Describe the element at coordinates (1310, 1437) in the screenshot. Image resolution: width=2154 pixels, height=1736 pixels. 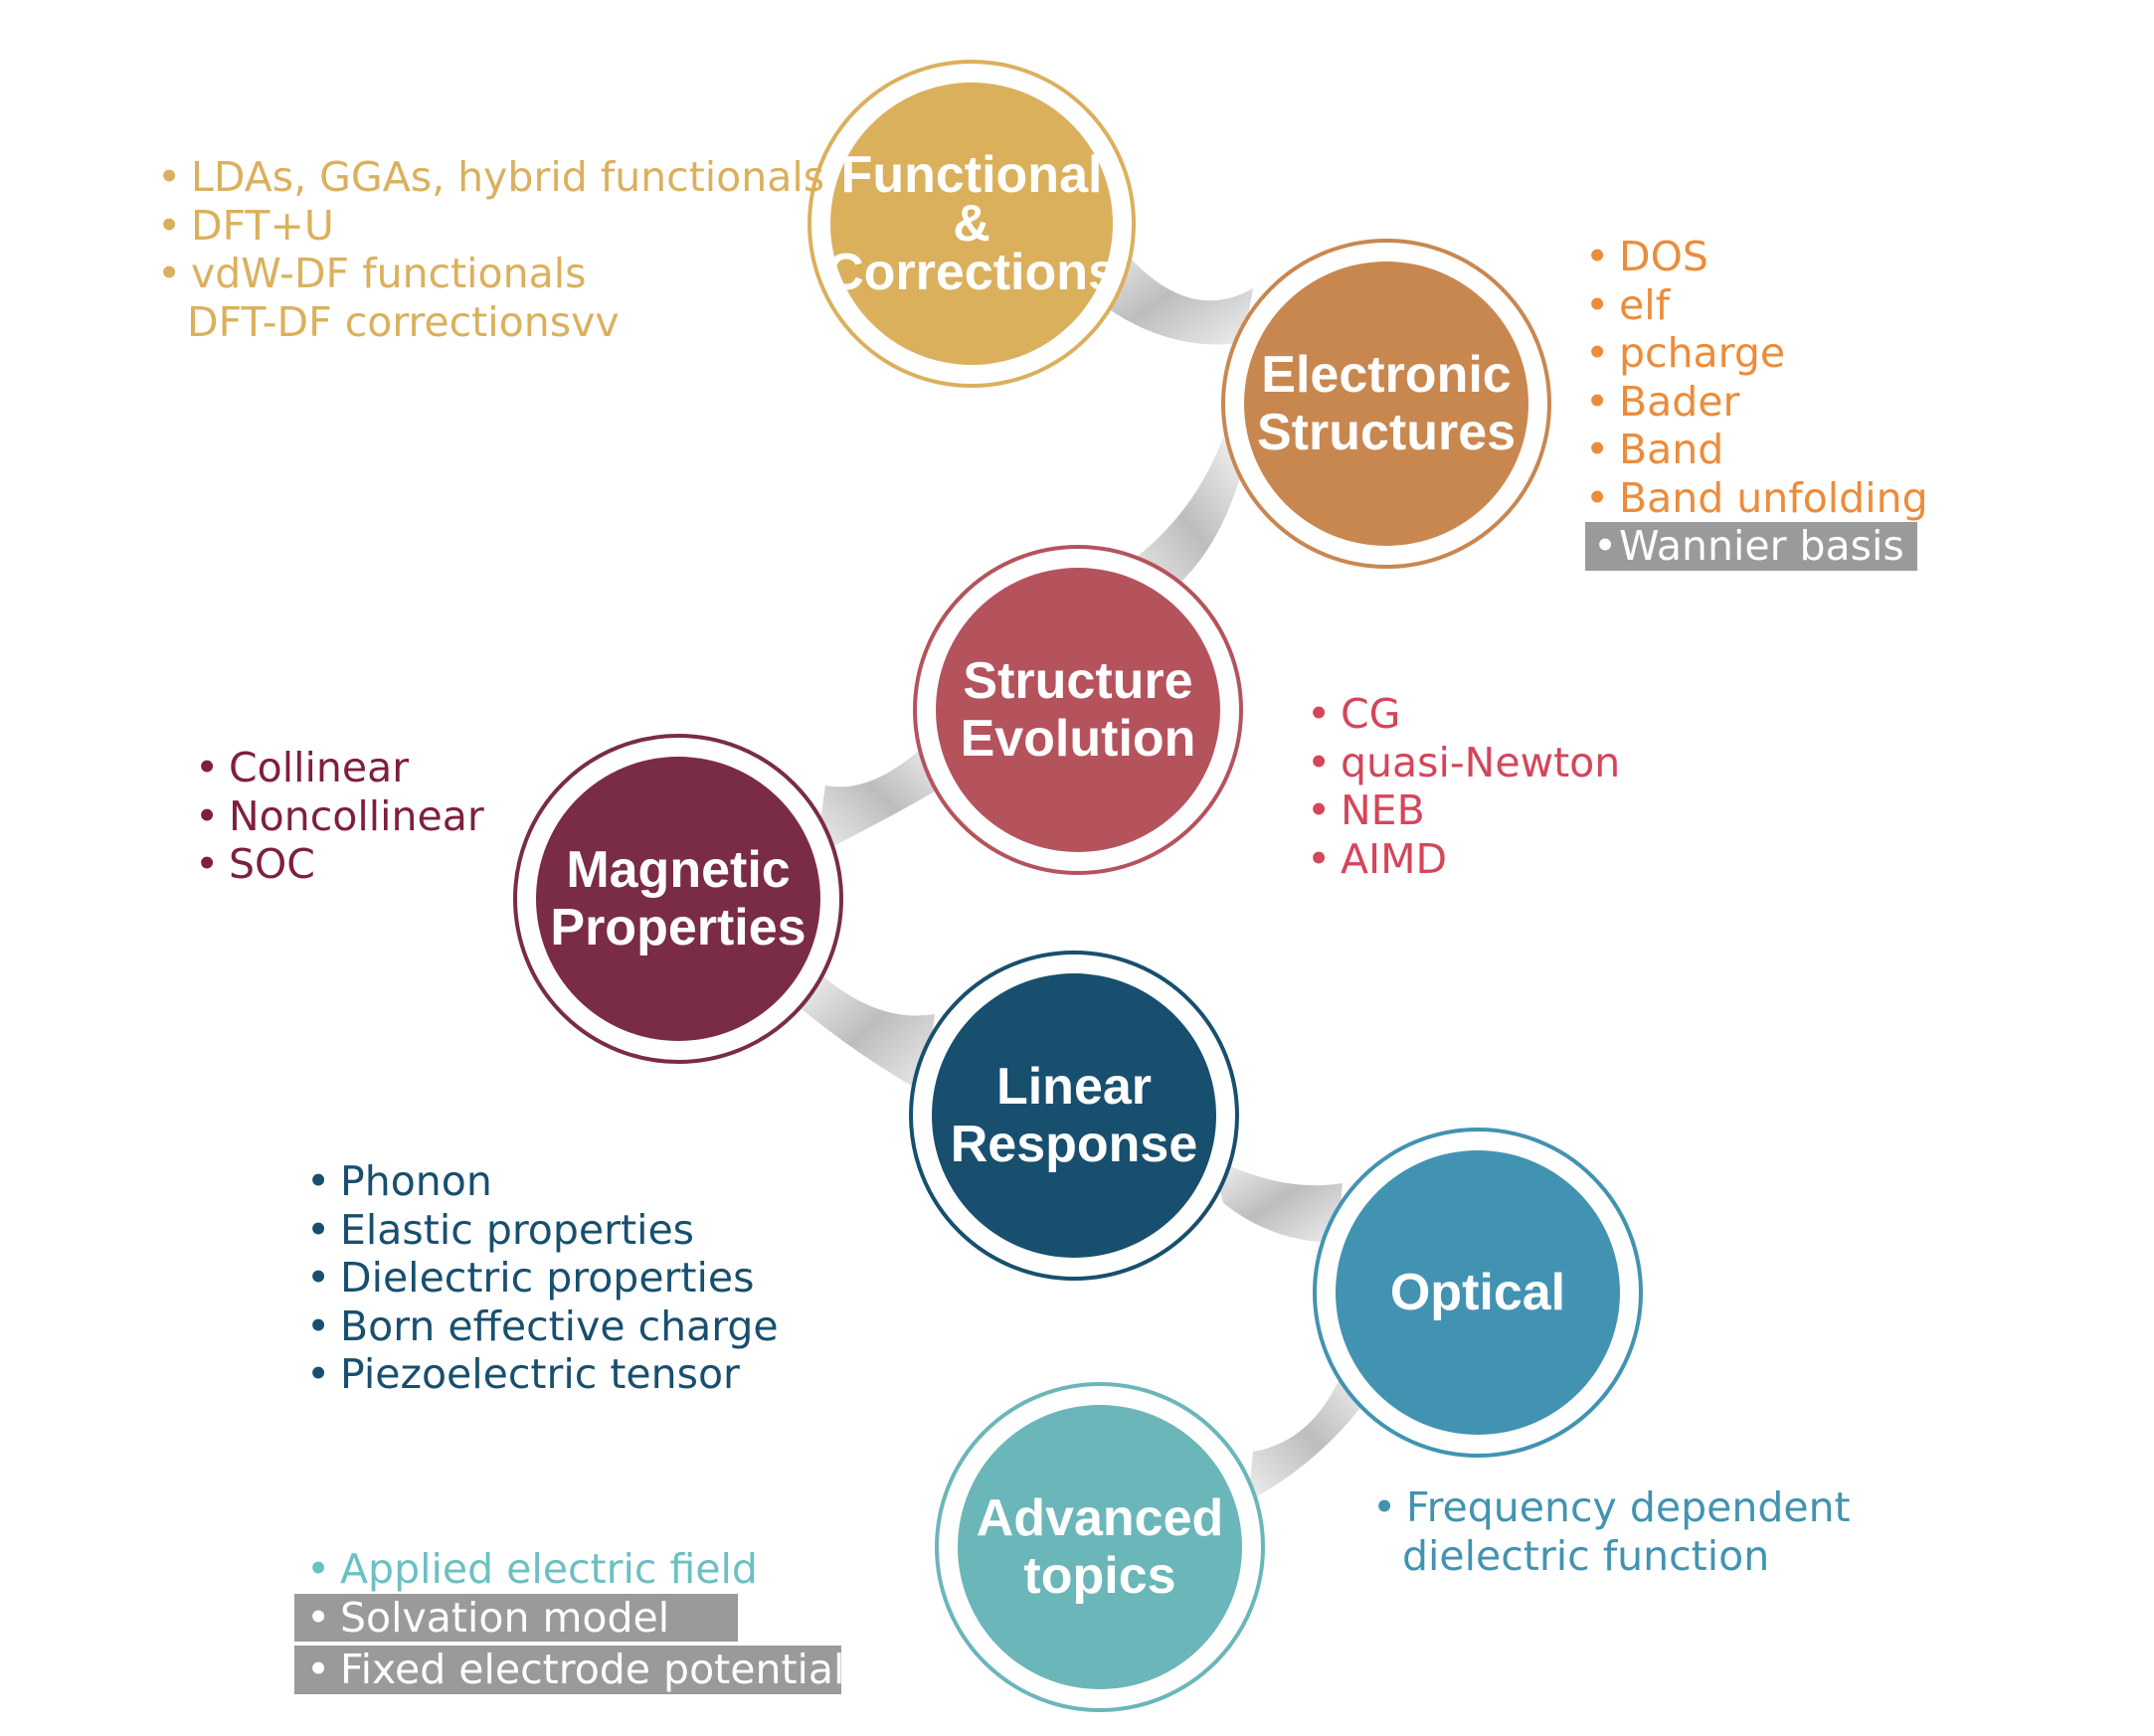
I see `connector-optical-advanced` at that location.